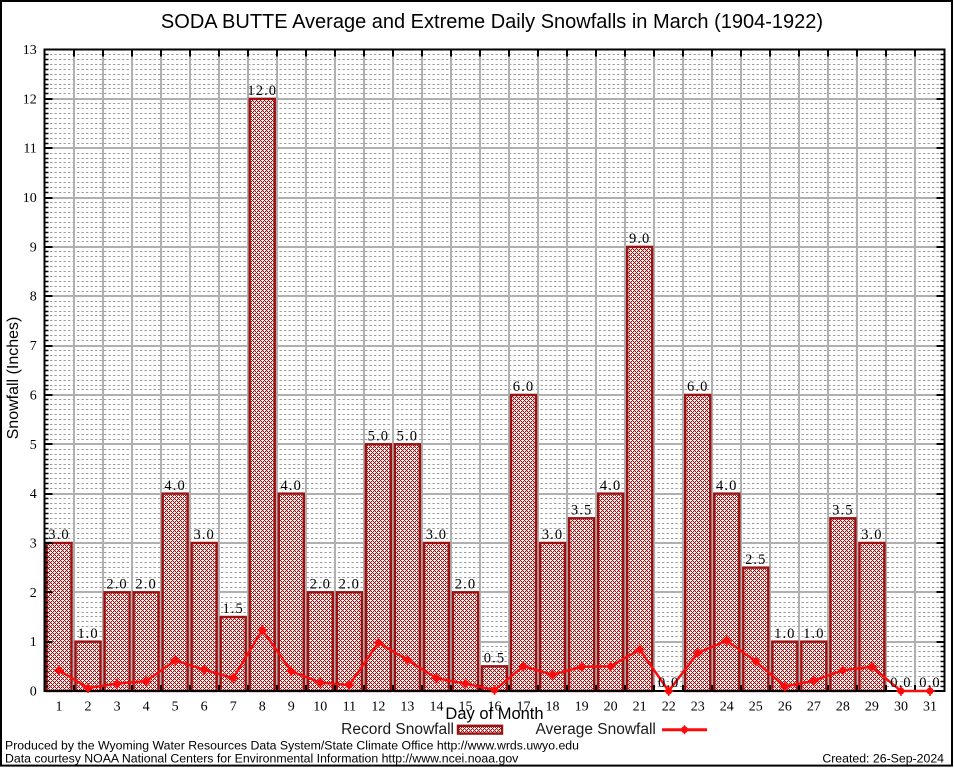 The height and width of the screenshot is (768, 954). What do you see at coordinates (669, 707) in the screenshot?
I see `svg-text: 22` at bounding box center [669, 707].